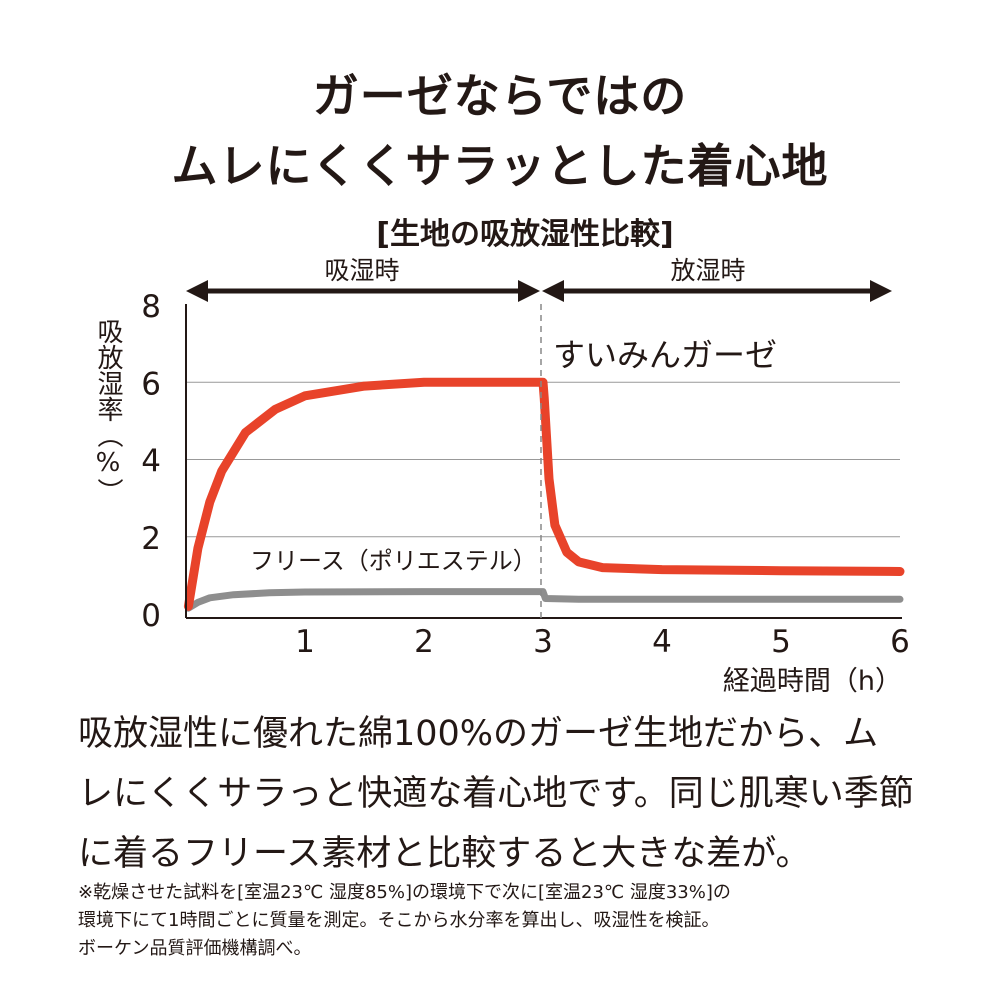  Describe the element at coordinates (305, 642) in the screenshot. I see `x-tick-label: 1` at that location.